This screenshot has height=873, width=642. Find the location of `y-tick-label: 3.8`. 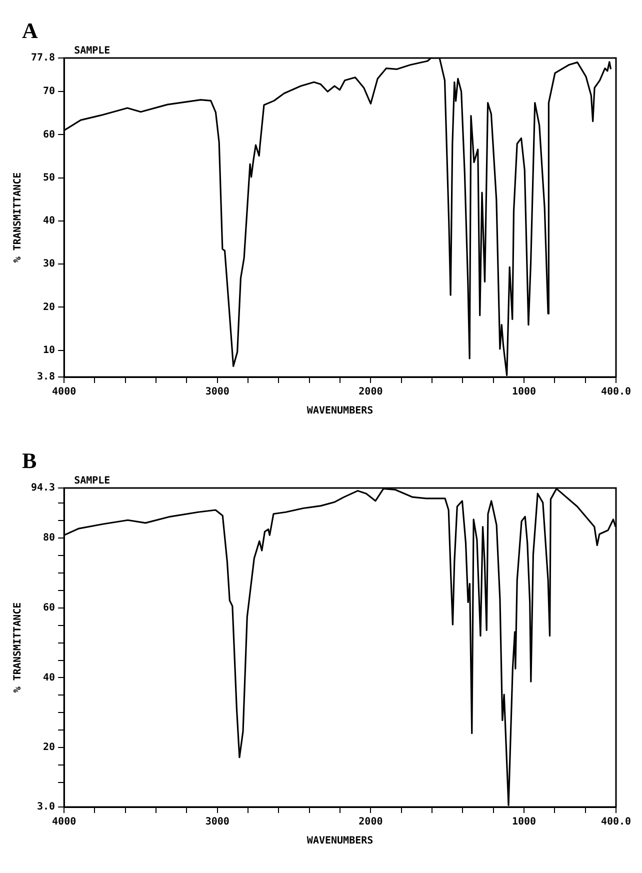

y-tick-label: 3.8 is located at coordinates (46, 377).